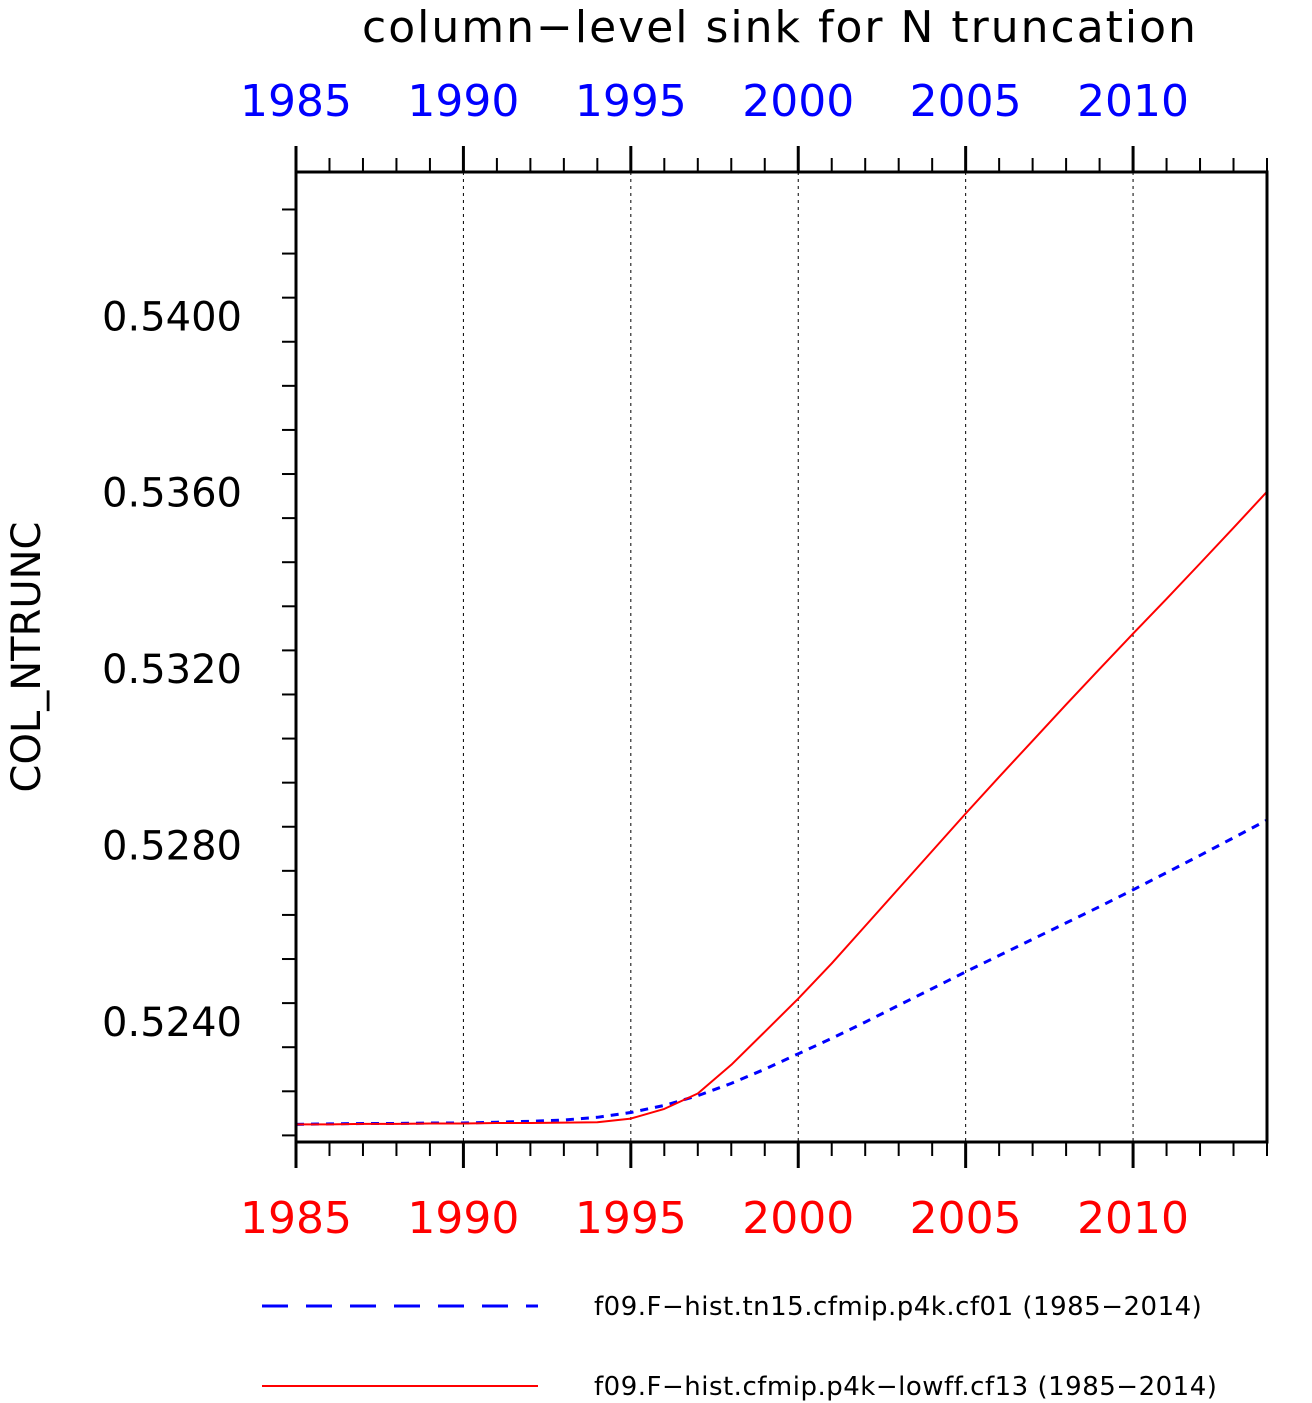  Describe the element at coordinates (966, 1218) in the screenshot. I see `x-tick-label-bottom-2005: 2005` at that location.